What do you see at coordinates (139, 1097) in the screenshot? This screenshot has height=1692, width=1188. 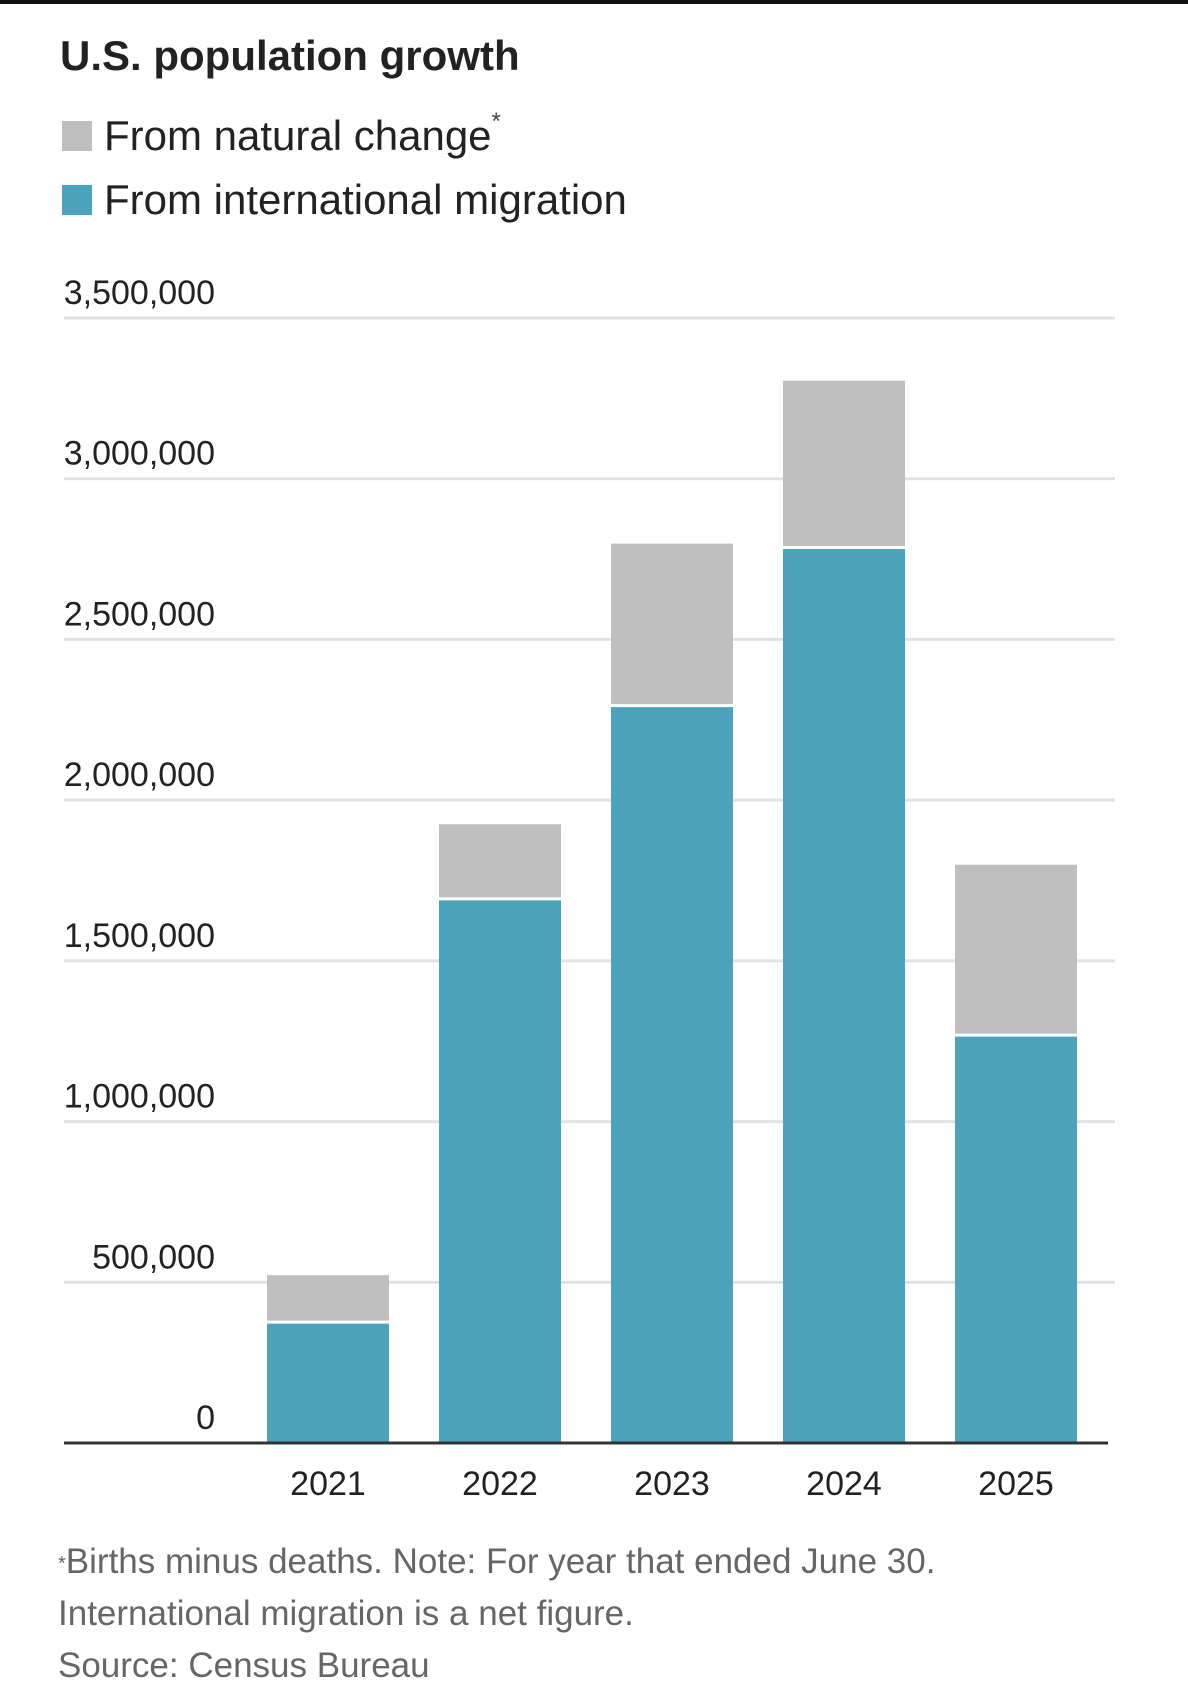 I see `y-tick-label: 1,000,000` at bounding box center [139, 1097].